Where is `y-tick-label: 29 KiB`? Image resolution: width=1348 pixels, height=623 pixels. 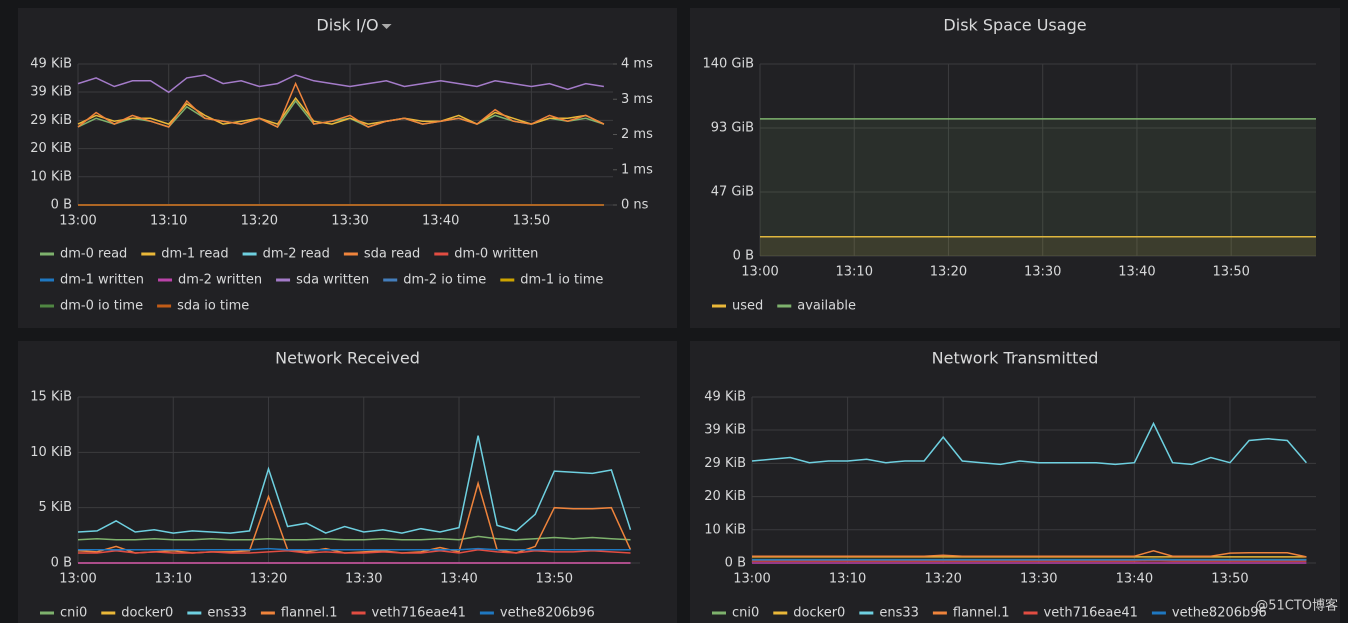 y-tick-label: 29 KiB is located at coordinates (725, 463).